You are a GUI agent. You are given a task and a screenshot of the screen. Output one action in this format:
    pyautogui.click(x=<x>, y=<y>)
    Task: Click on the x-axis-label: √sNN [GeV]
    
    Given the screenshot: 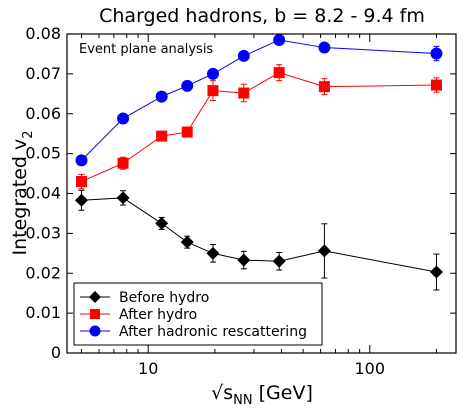 What is the action you would take?
    pyautogui.click(x=262, y=395)
    